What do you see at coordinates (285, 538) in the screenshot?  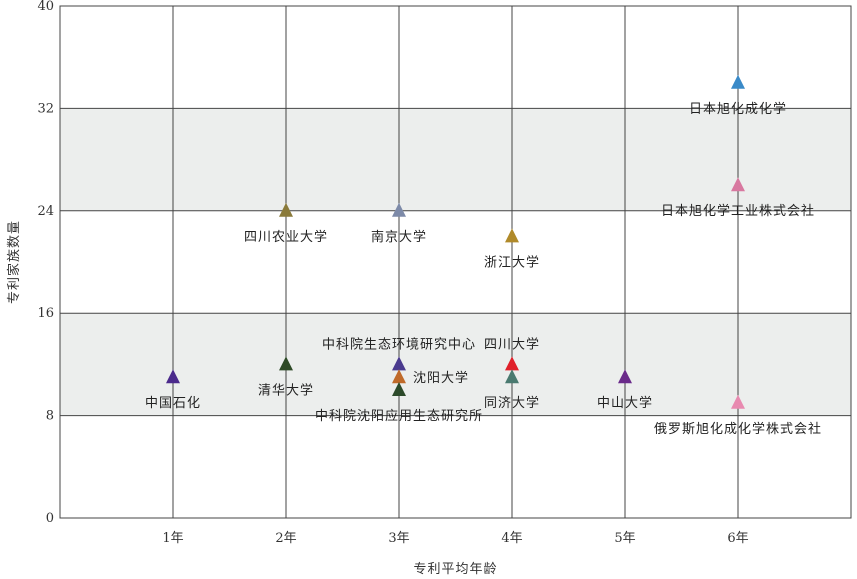 I see `x-tick-label: 2年` at bounding box center [285, 538].